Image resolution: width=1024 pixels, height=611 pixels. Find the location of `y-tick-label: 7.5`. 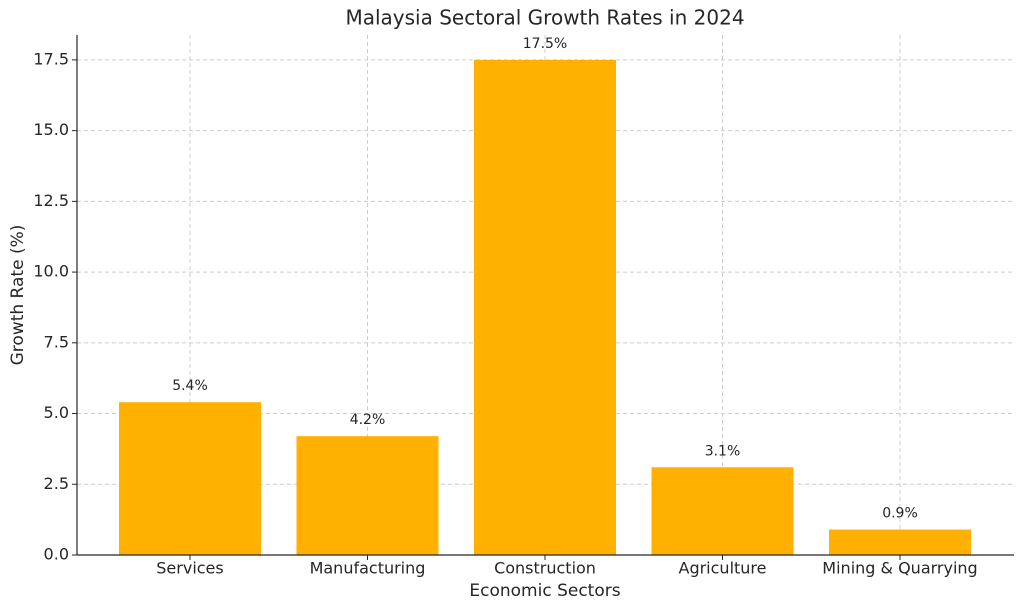

y-tick-label: 7.5 is located at coordinates (56, 341).